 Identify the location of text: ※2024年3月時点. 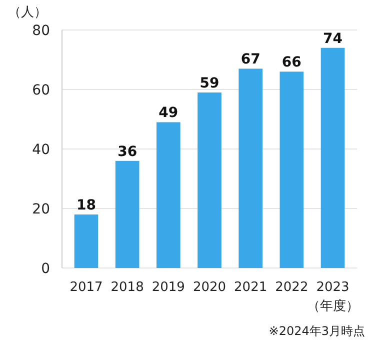
(316, 331).